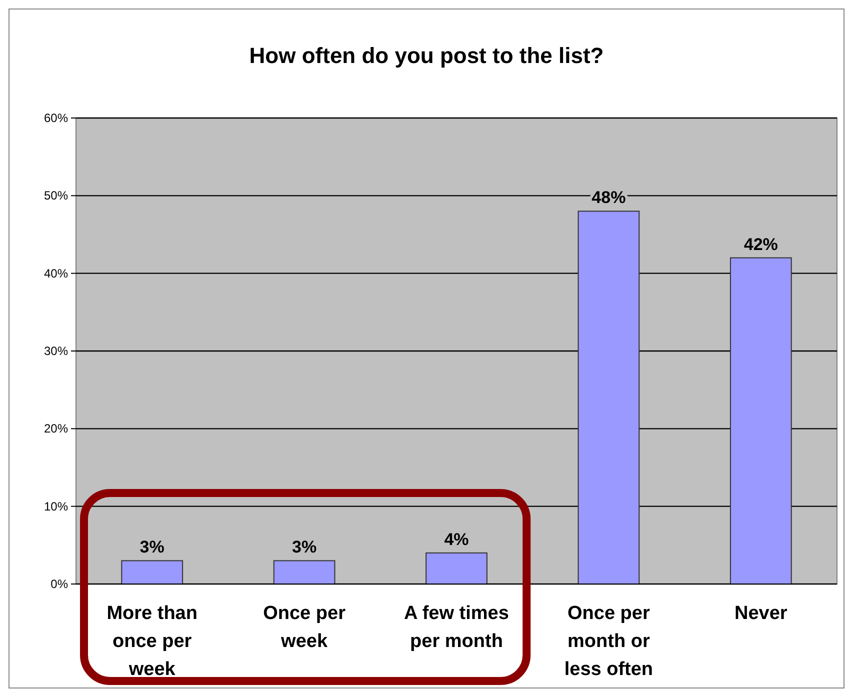 The width and height of the screenshot is (853, 697). Describe the element at coordinates (304, 627) in the screenshot. I see `x-tick-label: Once per week` at that location.